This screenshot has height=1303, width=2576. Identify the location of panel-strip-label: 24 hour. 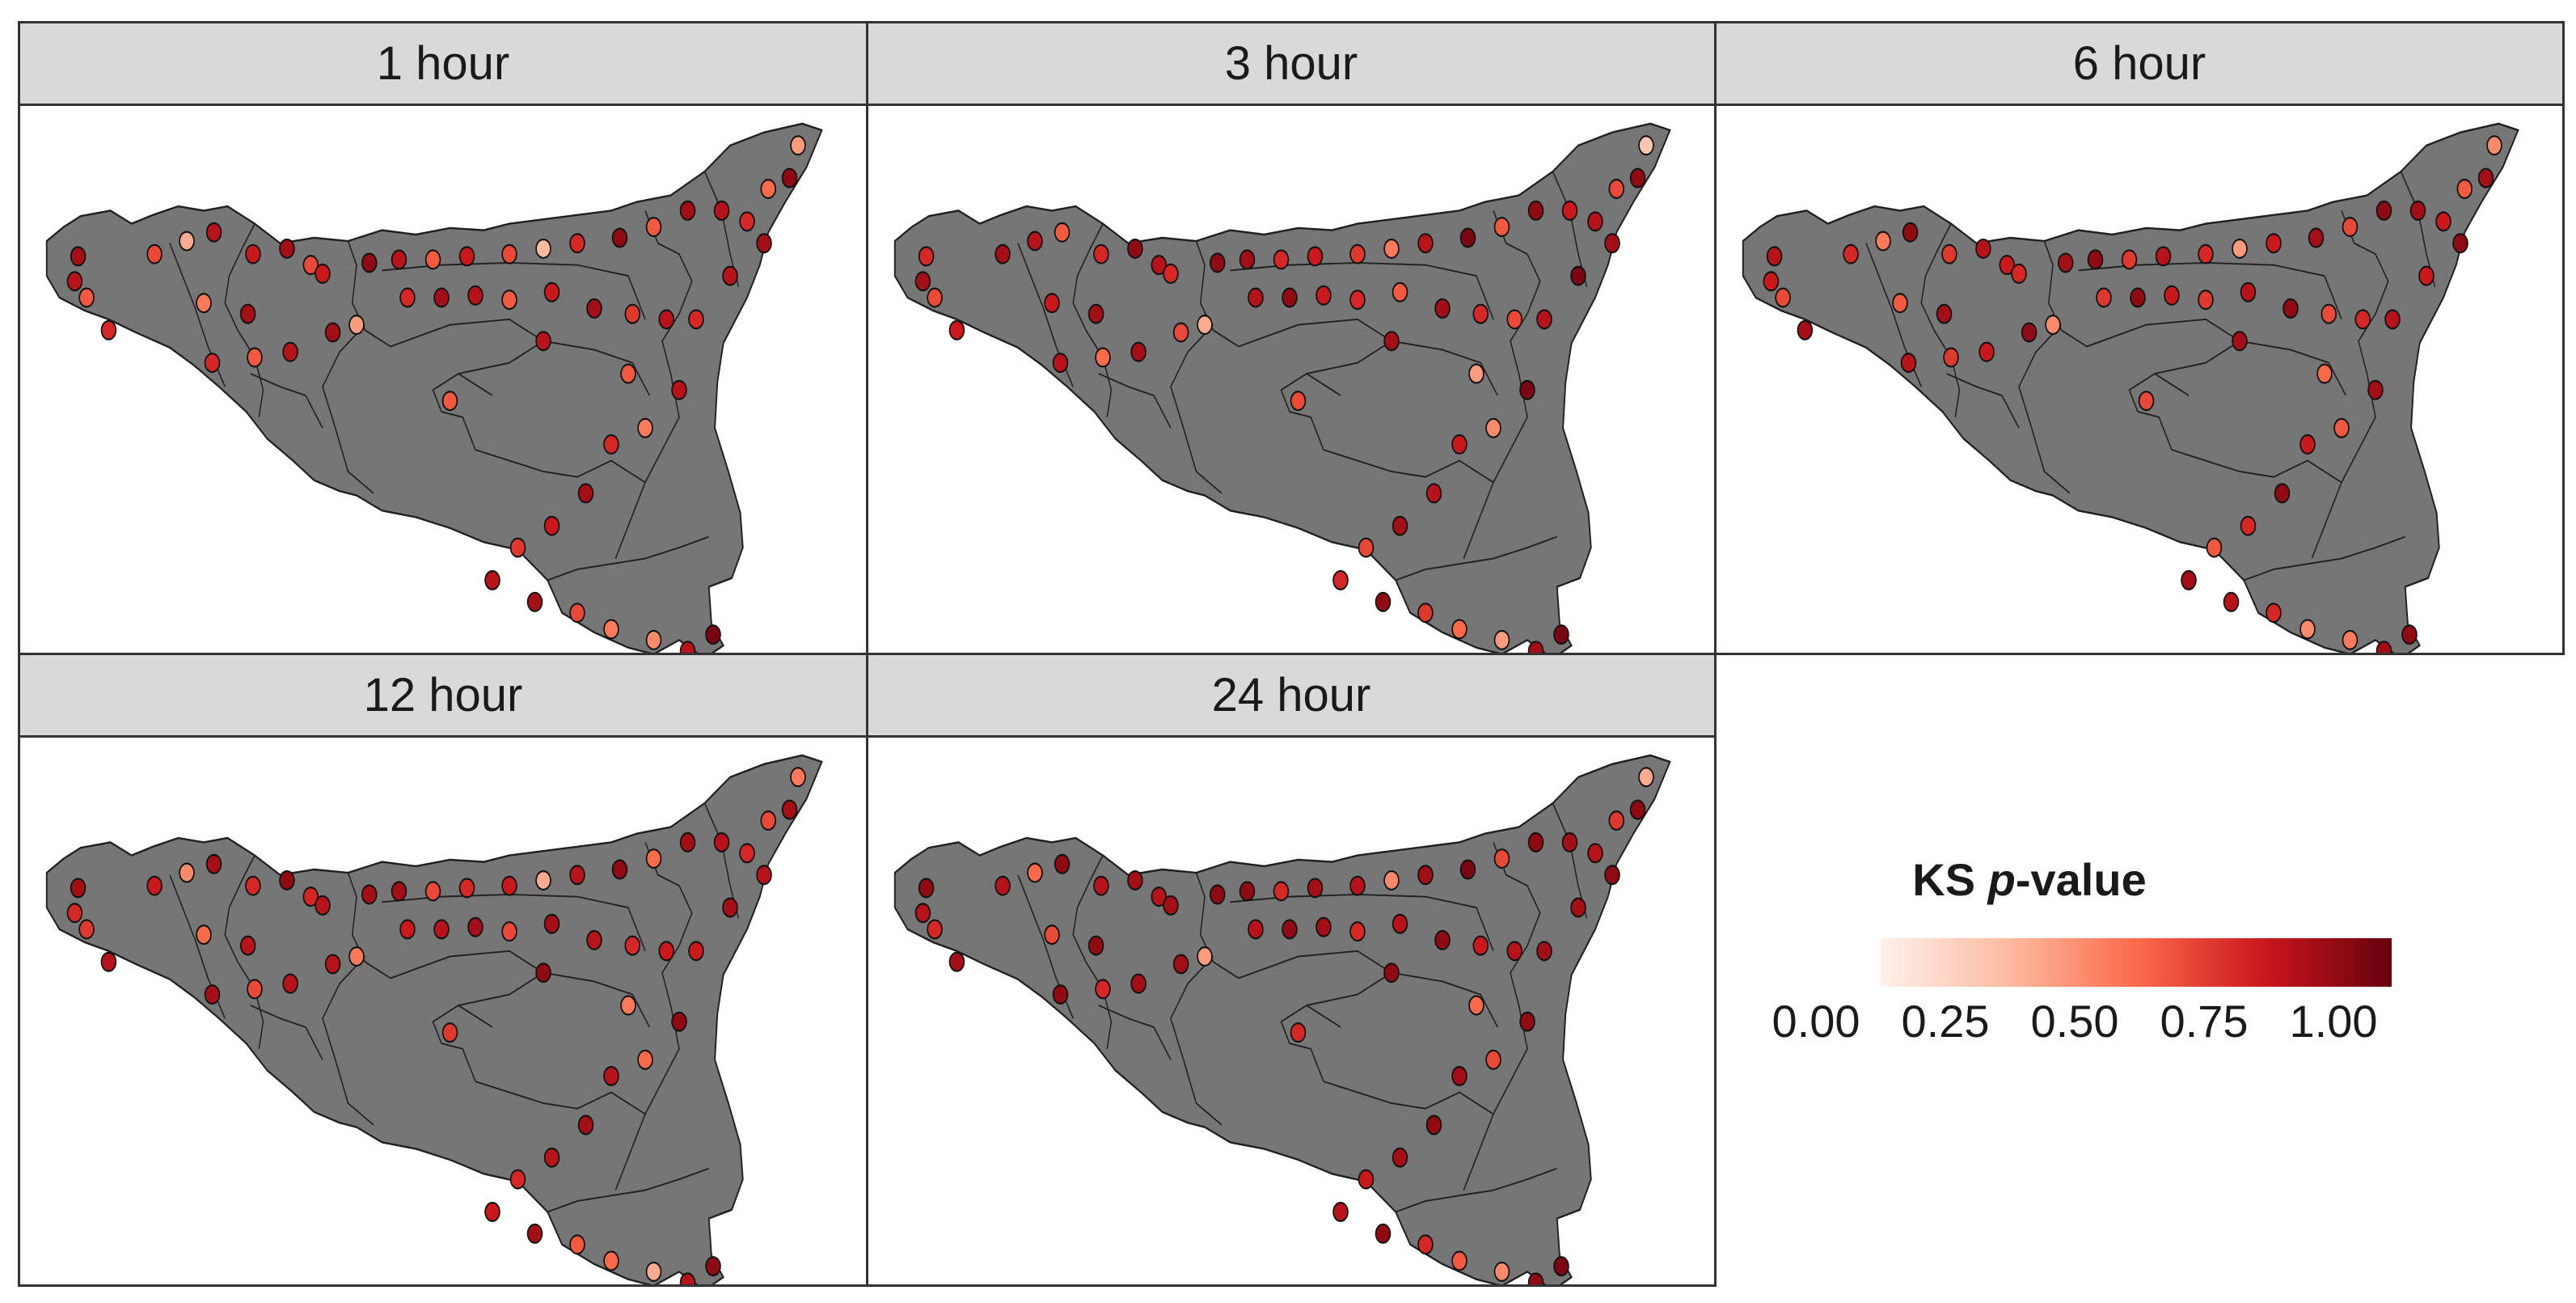
(1291, 696).